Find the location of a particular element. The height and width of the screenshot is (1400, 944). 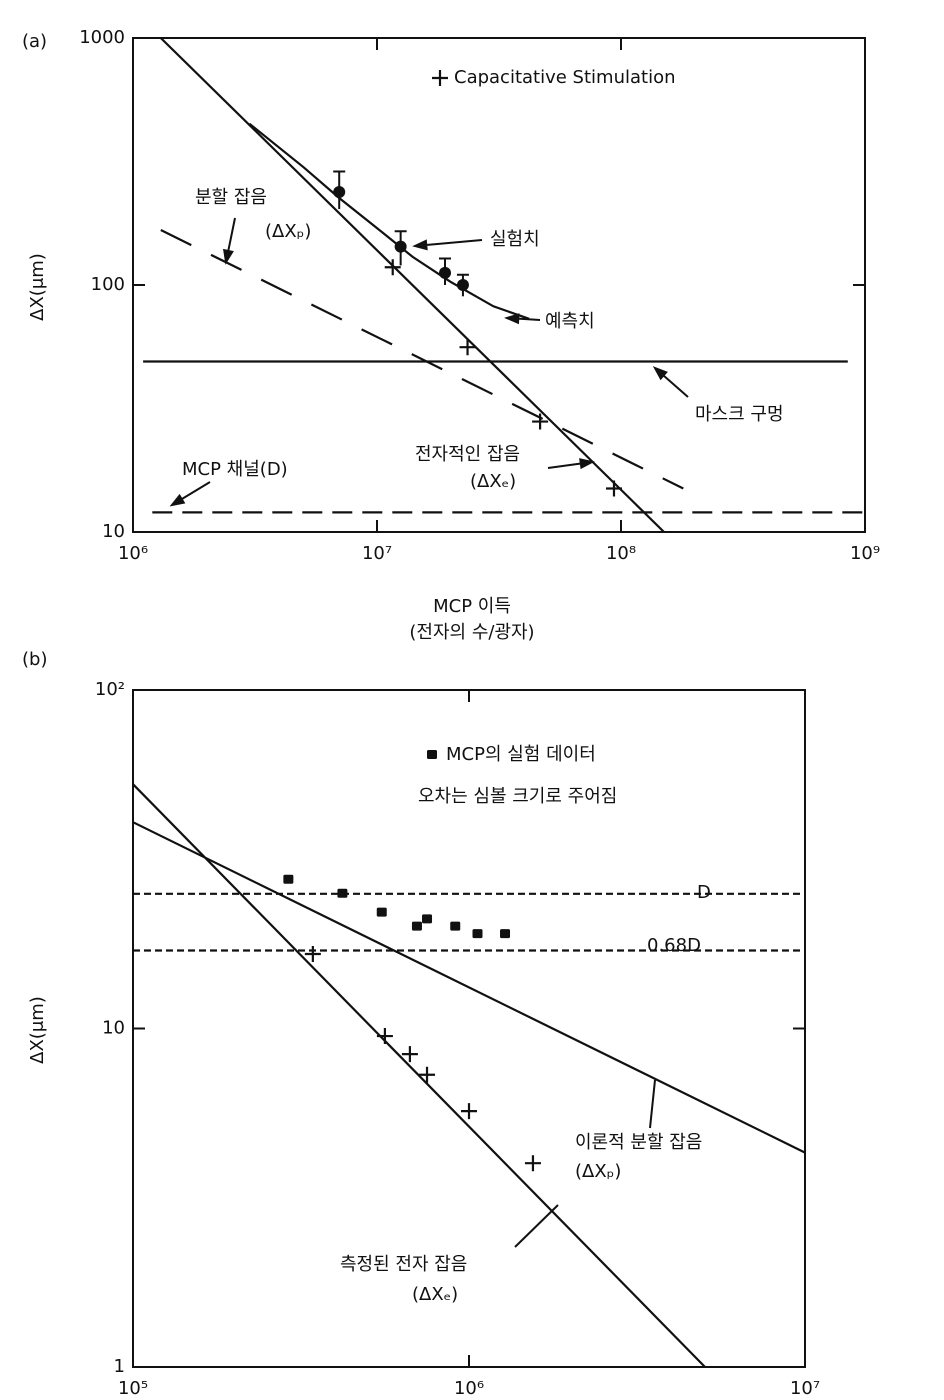

y-tick-label: 1000 is located at coordinates (102, 37).